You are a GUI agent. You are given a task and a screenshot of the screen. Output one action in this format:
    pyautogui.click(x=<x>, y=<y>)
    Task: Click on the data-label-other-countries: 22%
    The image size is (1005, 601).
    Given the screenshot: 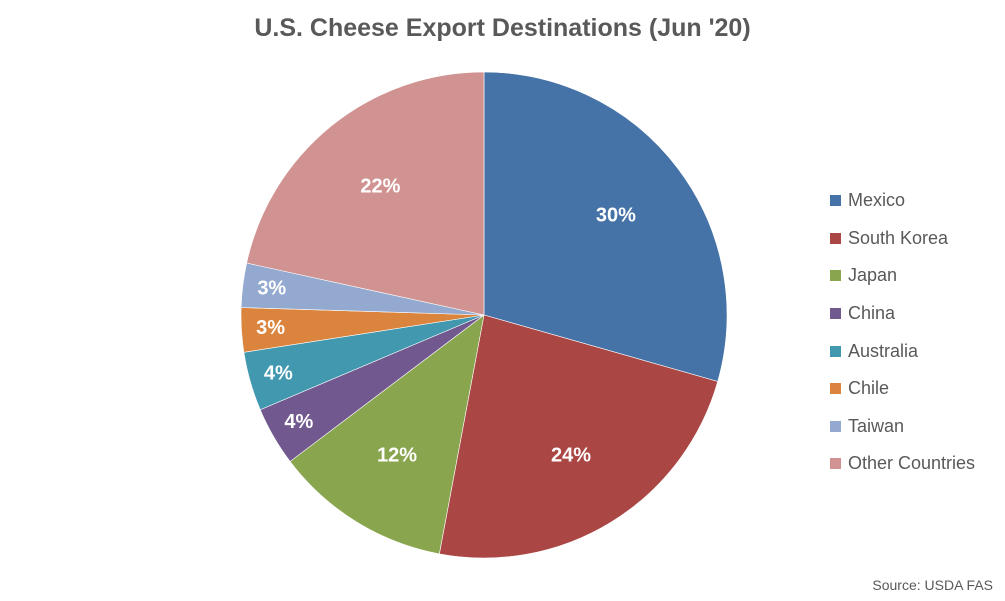 What is the action you would take?
    pyautogui.click(x=380, y=186)
    